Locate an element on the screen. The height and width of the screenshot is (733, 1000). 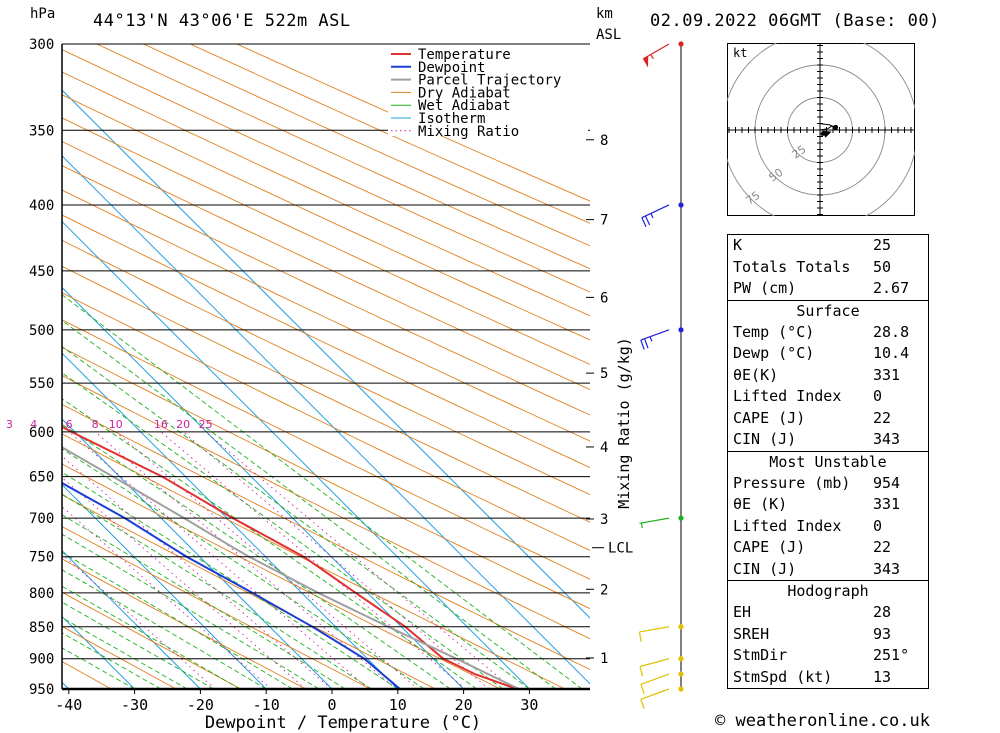
legend-entry: Mixing Ratio is located at coordinates (468, 132).